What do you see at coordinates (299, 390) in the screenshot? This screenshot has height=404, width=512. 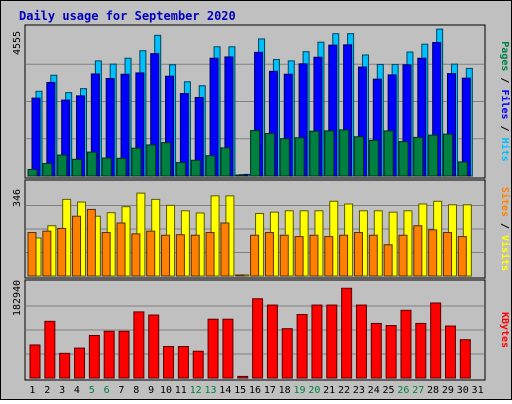 I see `x-tick-label-19: 19` at bounding box center [299, 390].